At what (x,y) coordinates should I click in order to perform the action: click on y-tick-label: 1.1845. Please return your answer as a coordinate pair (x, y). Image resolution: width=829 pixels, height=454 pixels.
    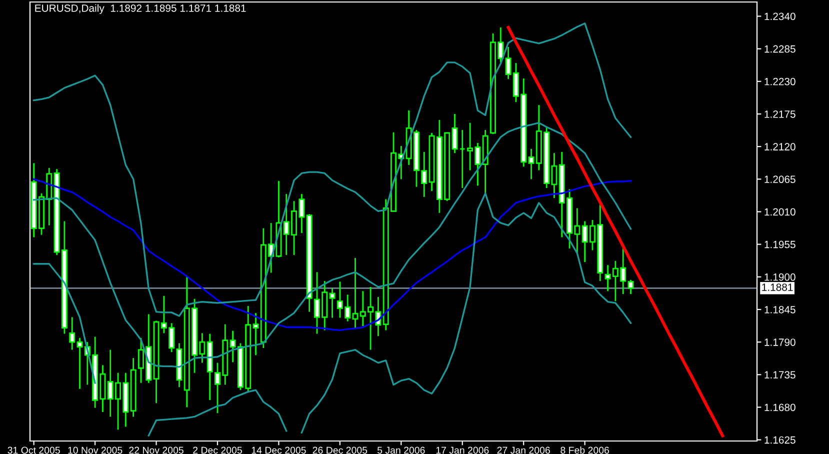
    Looking at the image, I should click on (780, 310).